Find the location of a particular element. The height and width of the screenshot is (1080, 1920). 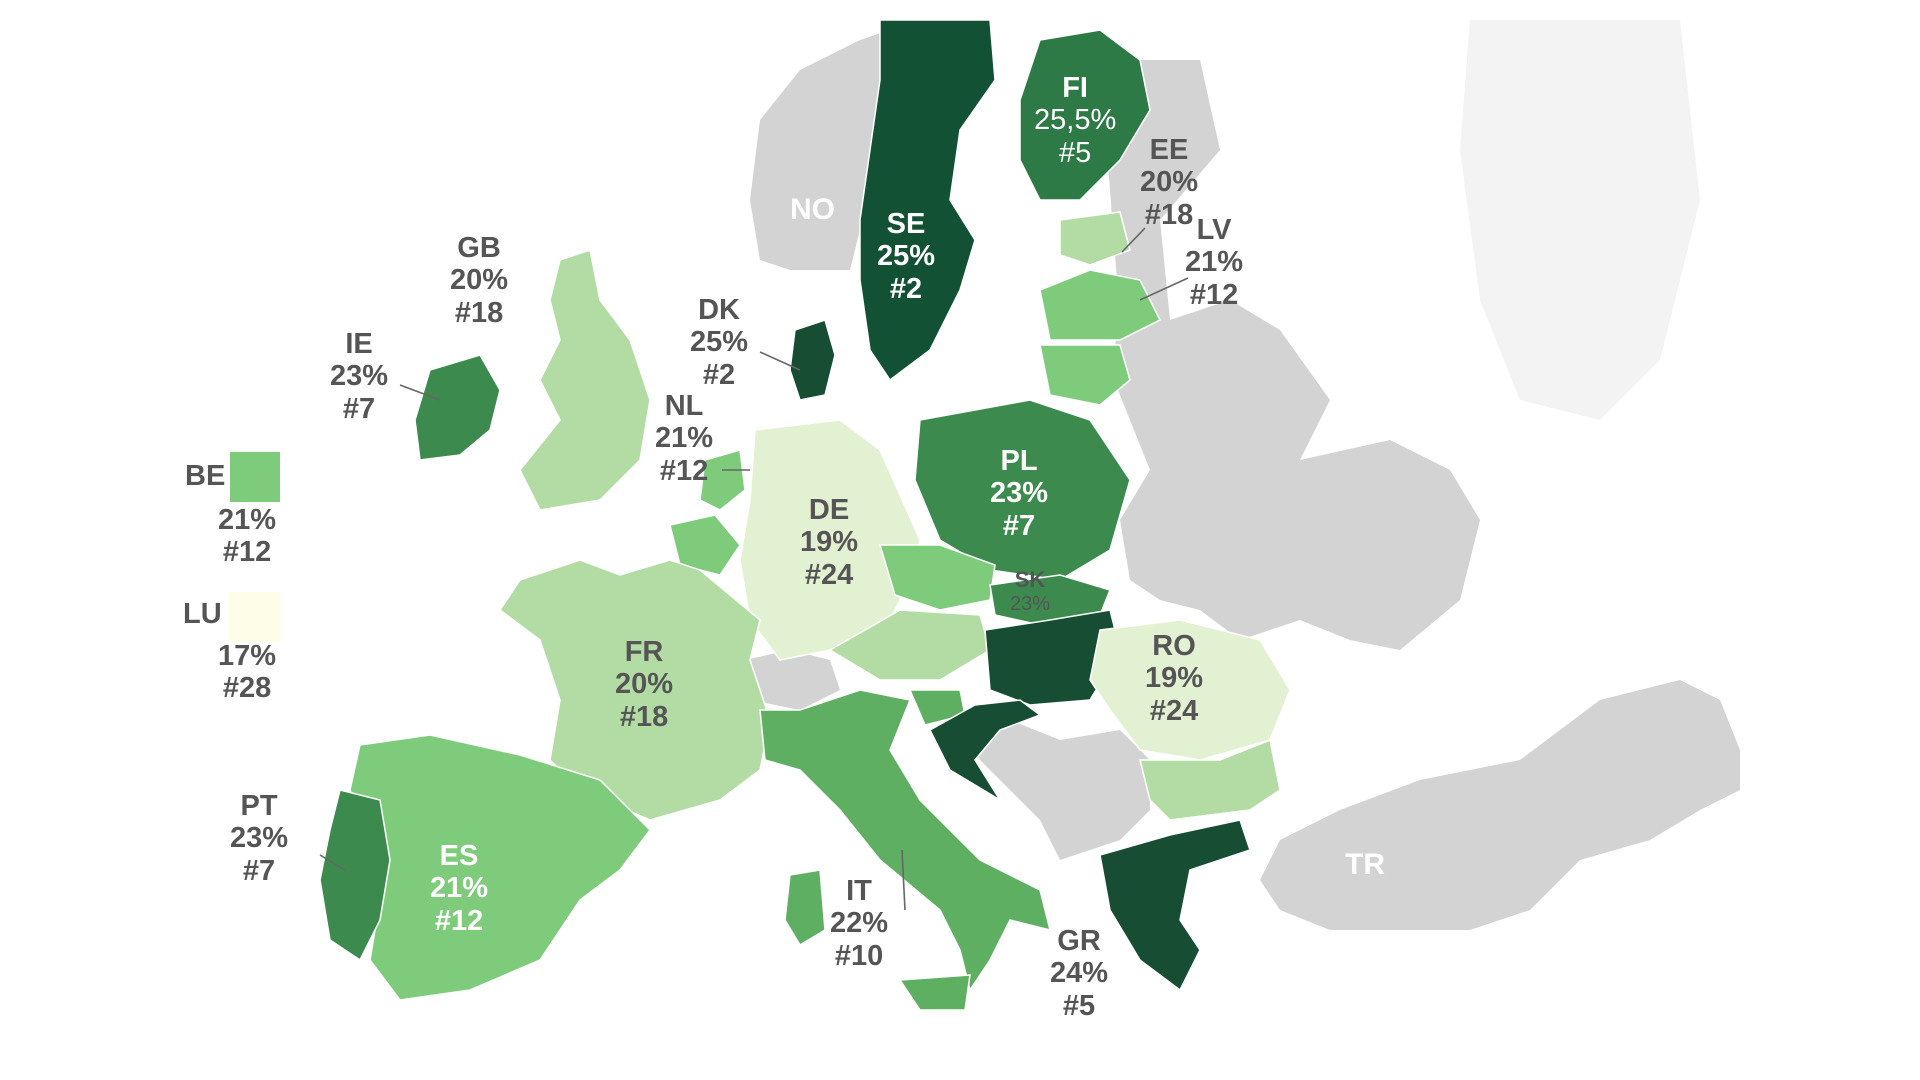

label-dk: DK 25% #2 is located at coordinates (719, 342).